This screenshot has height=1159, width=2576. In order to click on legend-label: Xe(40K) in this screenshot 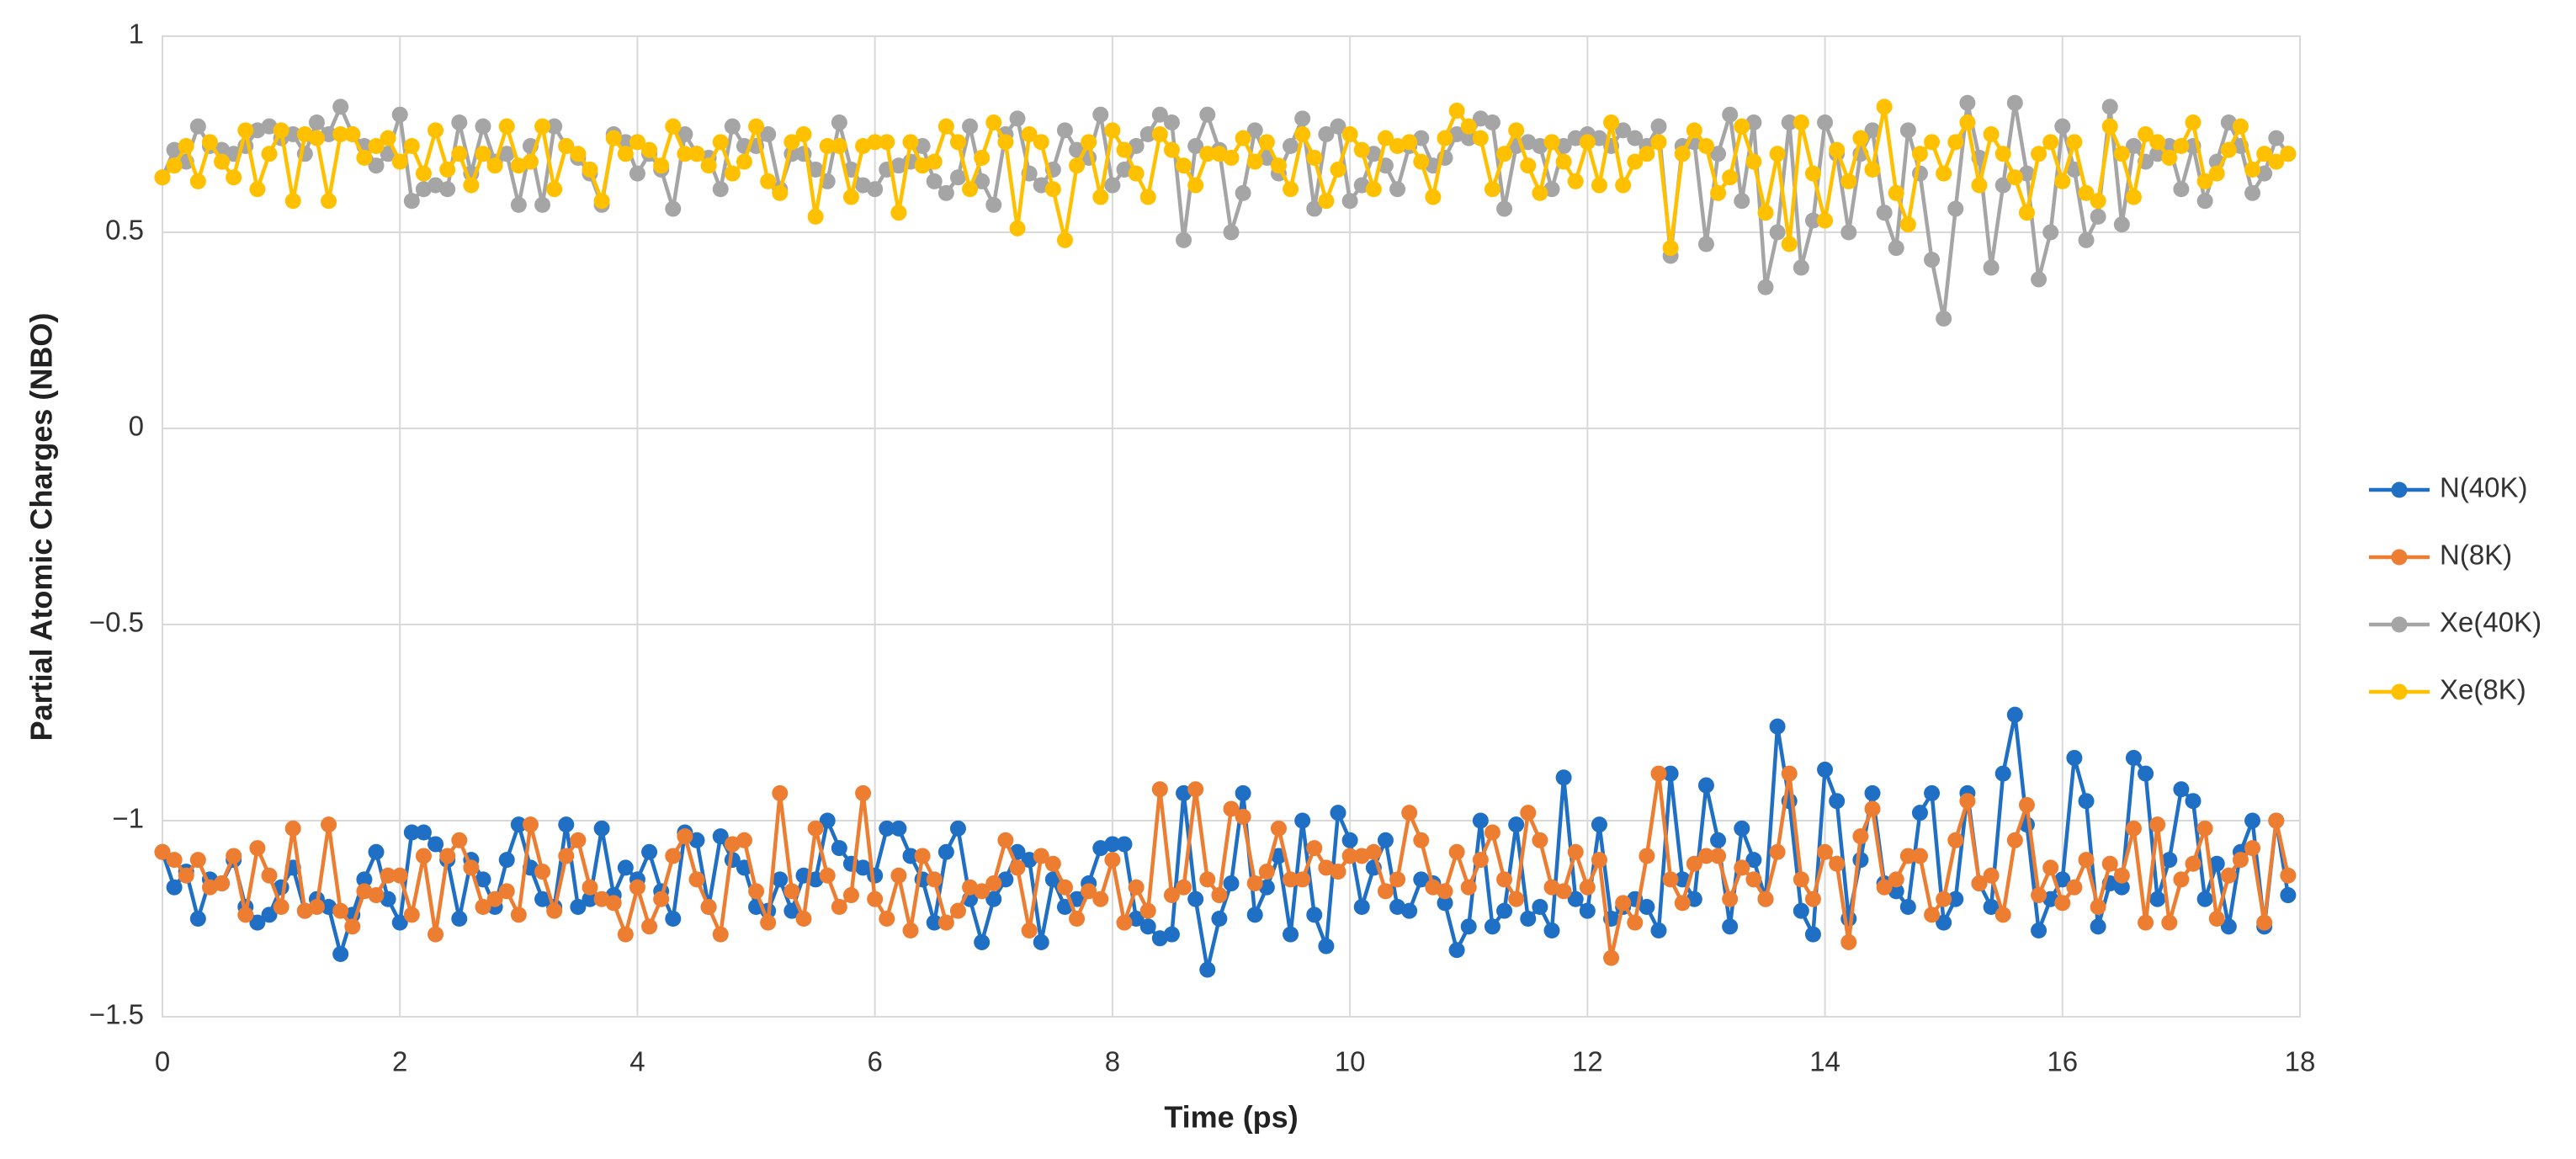, I will do `click(2490, 622)`.